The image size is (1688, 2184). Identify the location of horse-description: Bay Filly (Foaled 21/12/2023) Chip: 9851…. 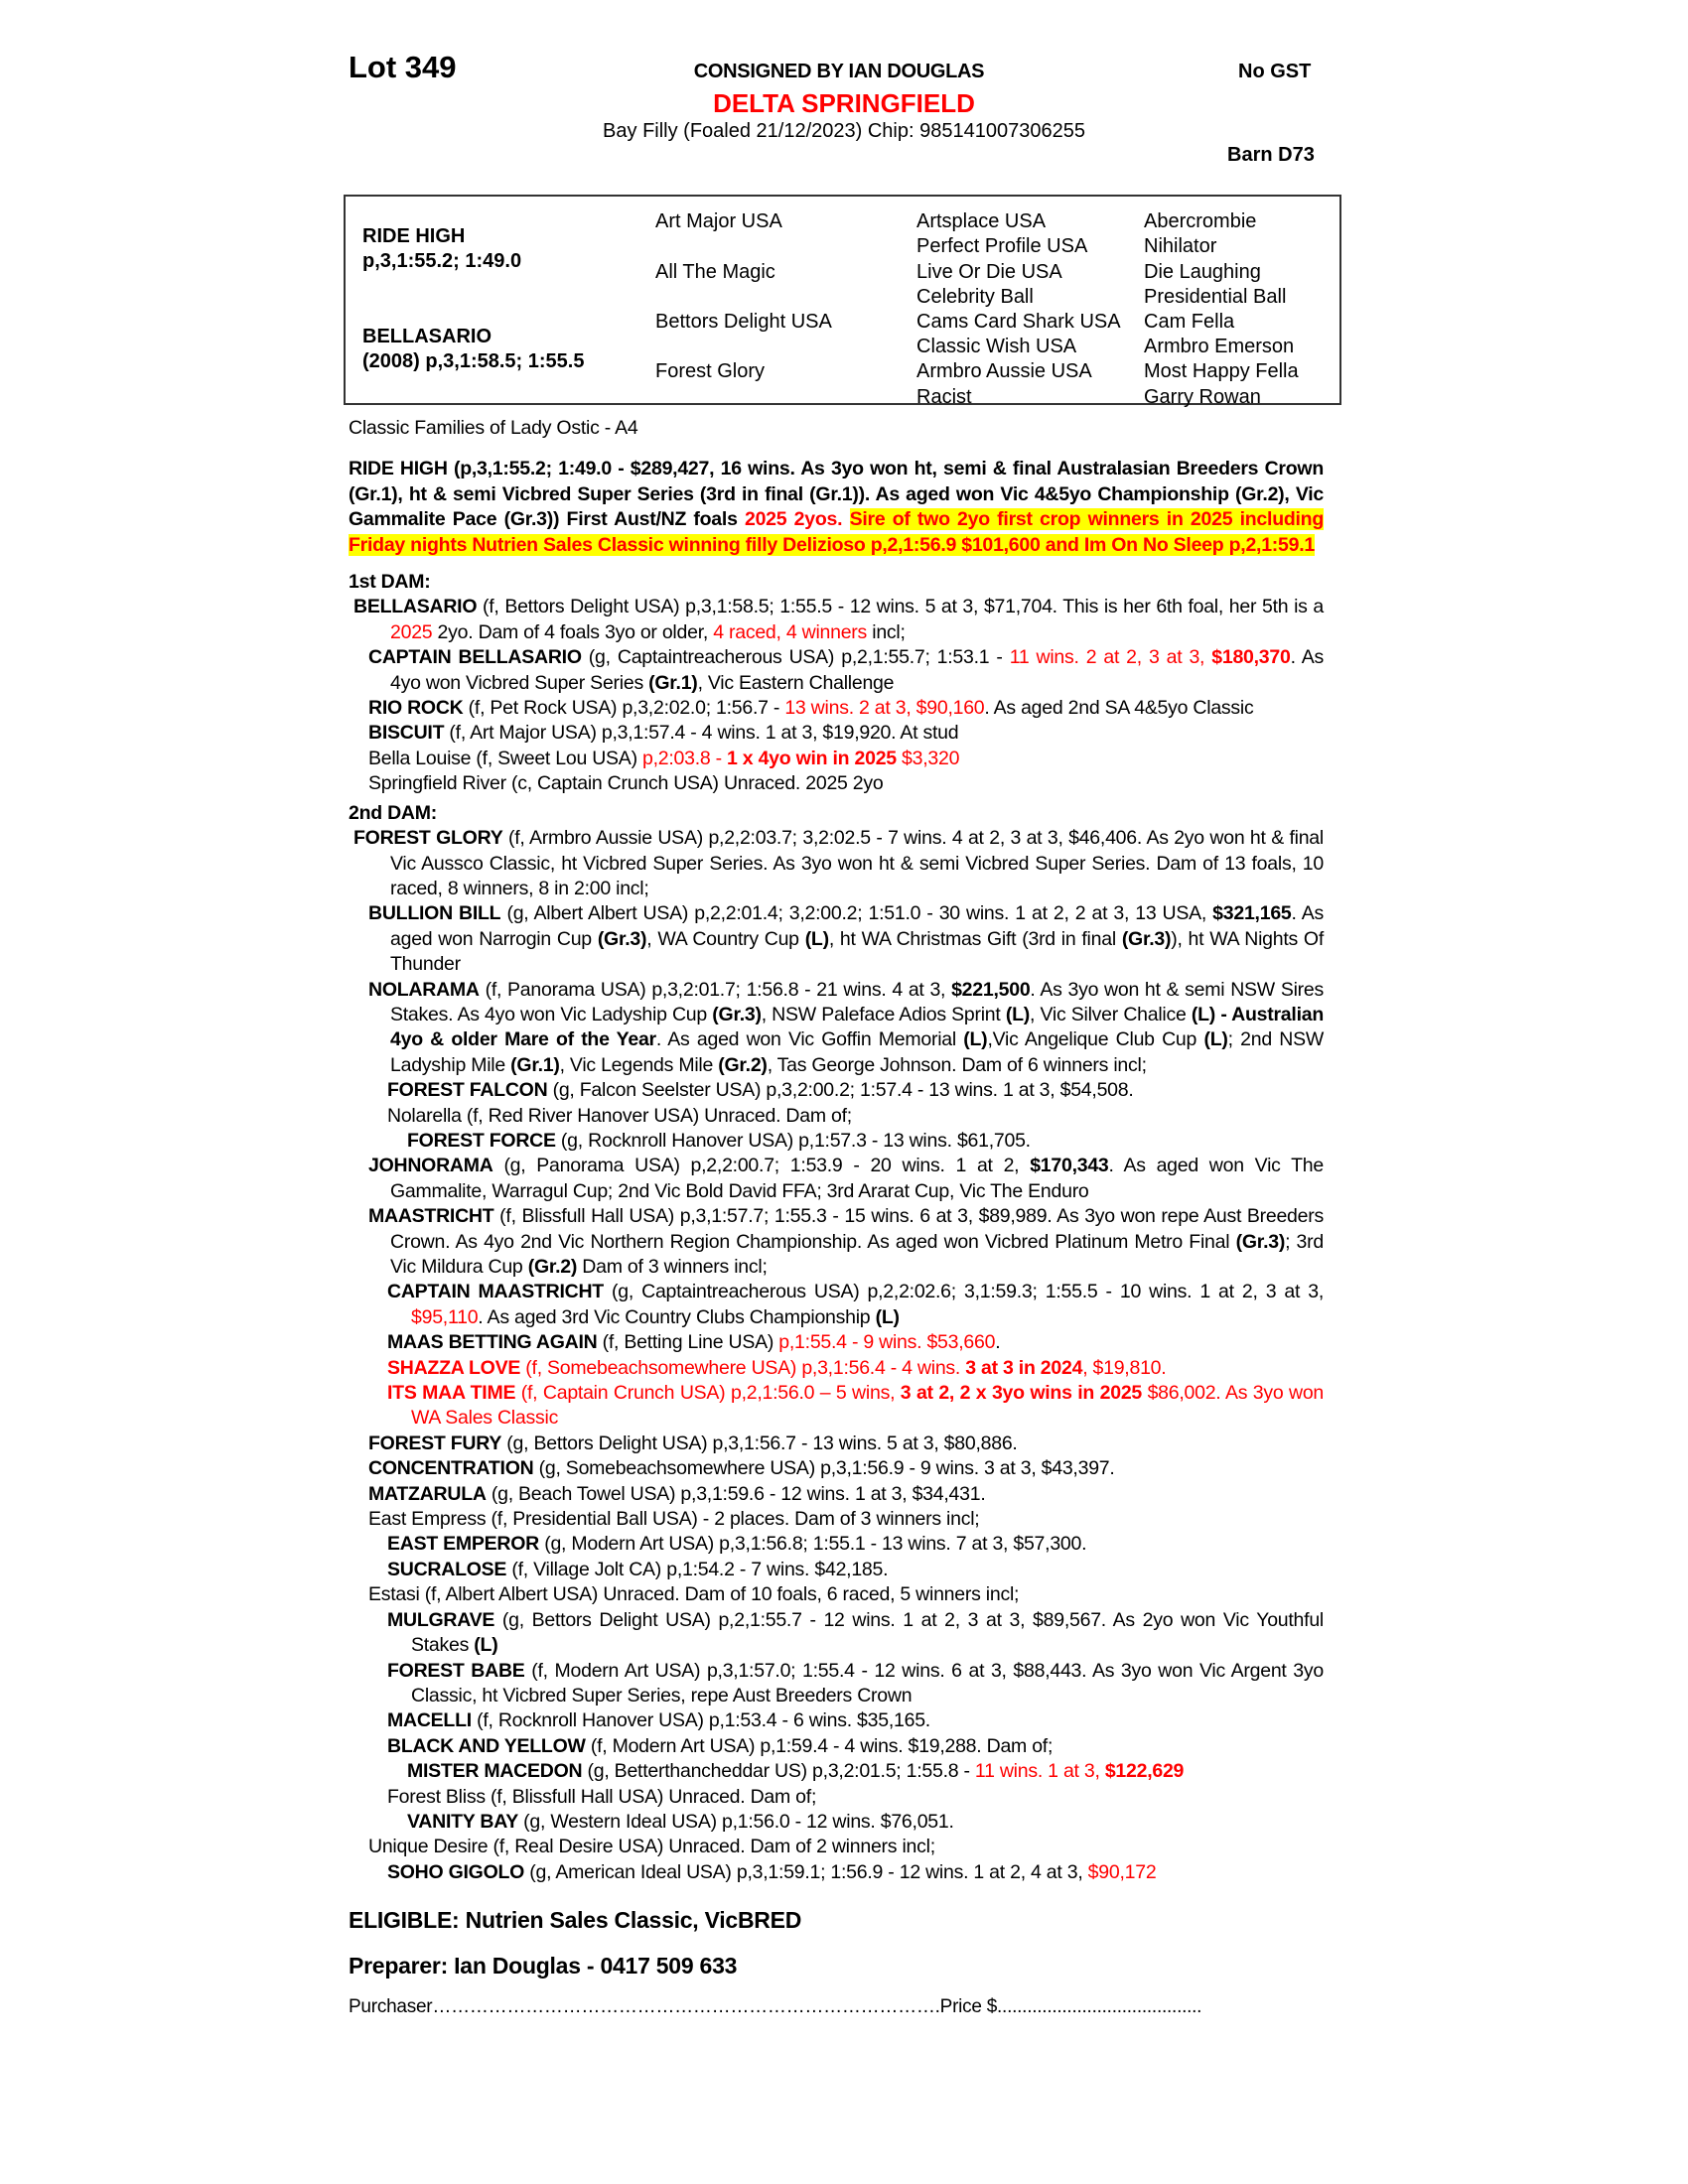
(844, 131).